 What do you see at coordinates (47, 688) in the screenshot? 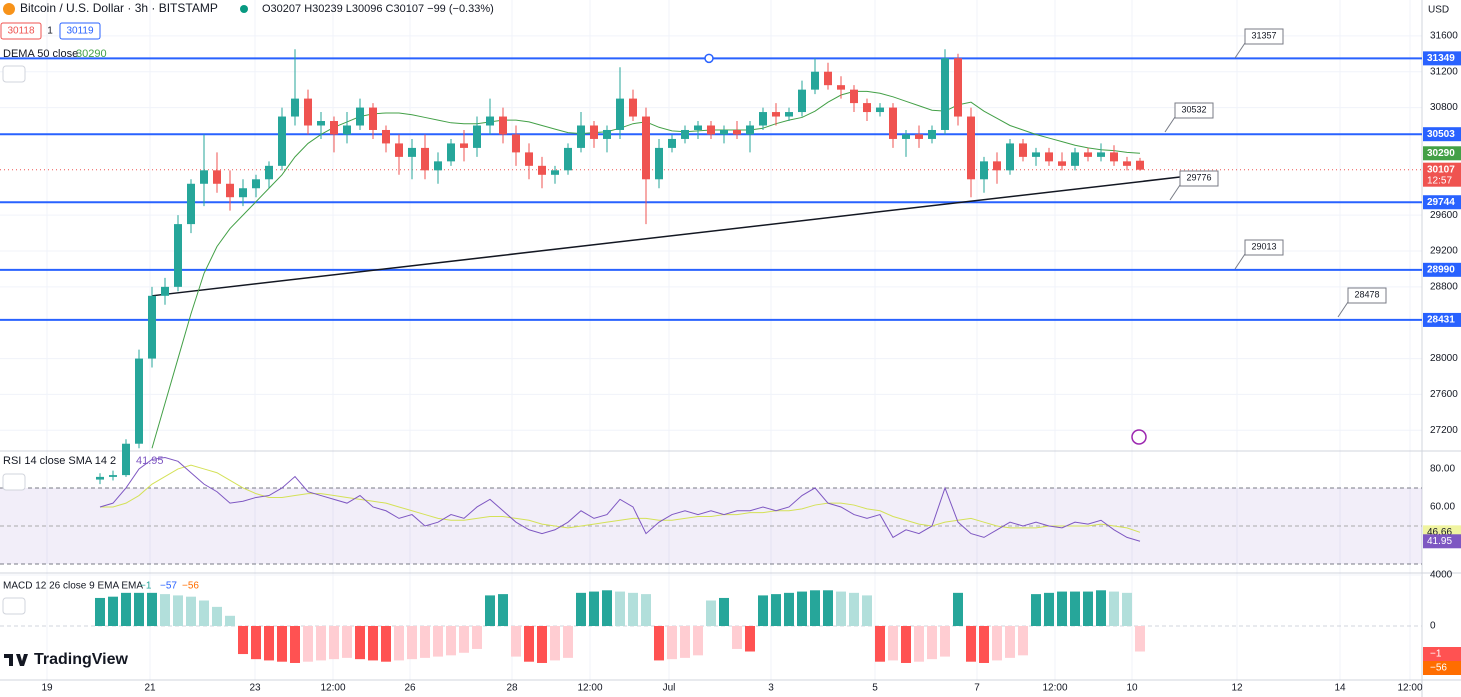
I see `time-label: 19` at bounding box center [47, 688].